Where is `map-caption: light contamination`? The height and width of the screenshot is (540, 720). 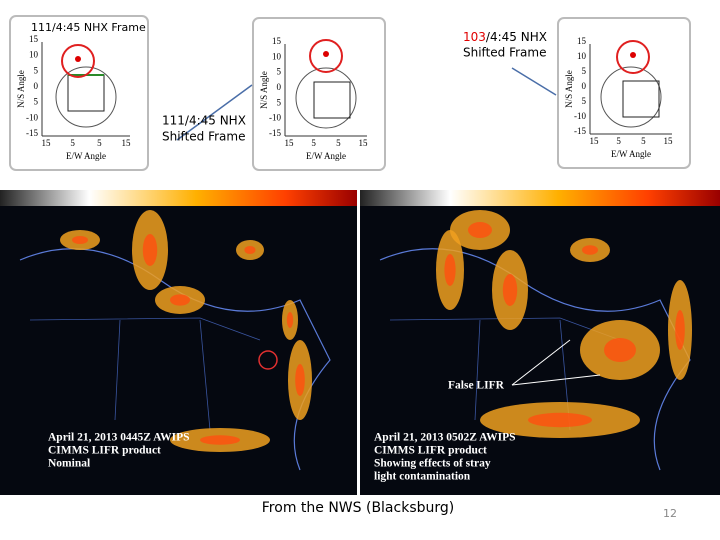
map-caption: light contamination is located at coordinates (422, 477).